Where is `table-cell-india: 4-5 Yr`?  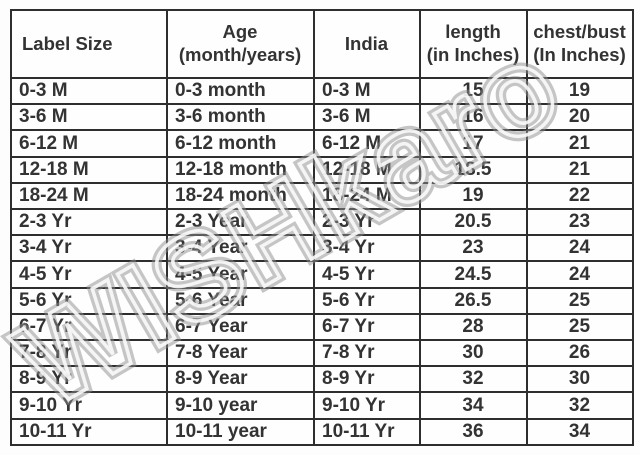
table-cell-india: 4-5 Yr is located at coordinates (367, 274).